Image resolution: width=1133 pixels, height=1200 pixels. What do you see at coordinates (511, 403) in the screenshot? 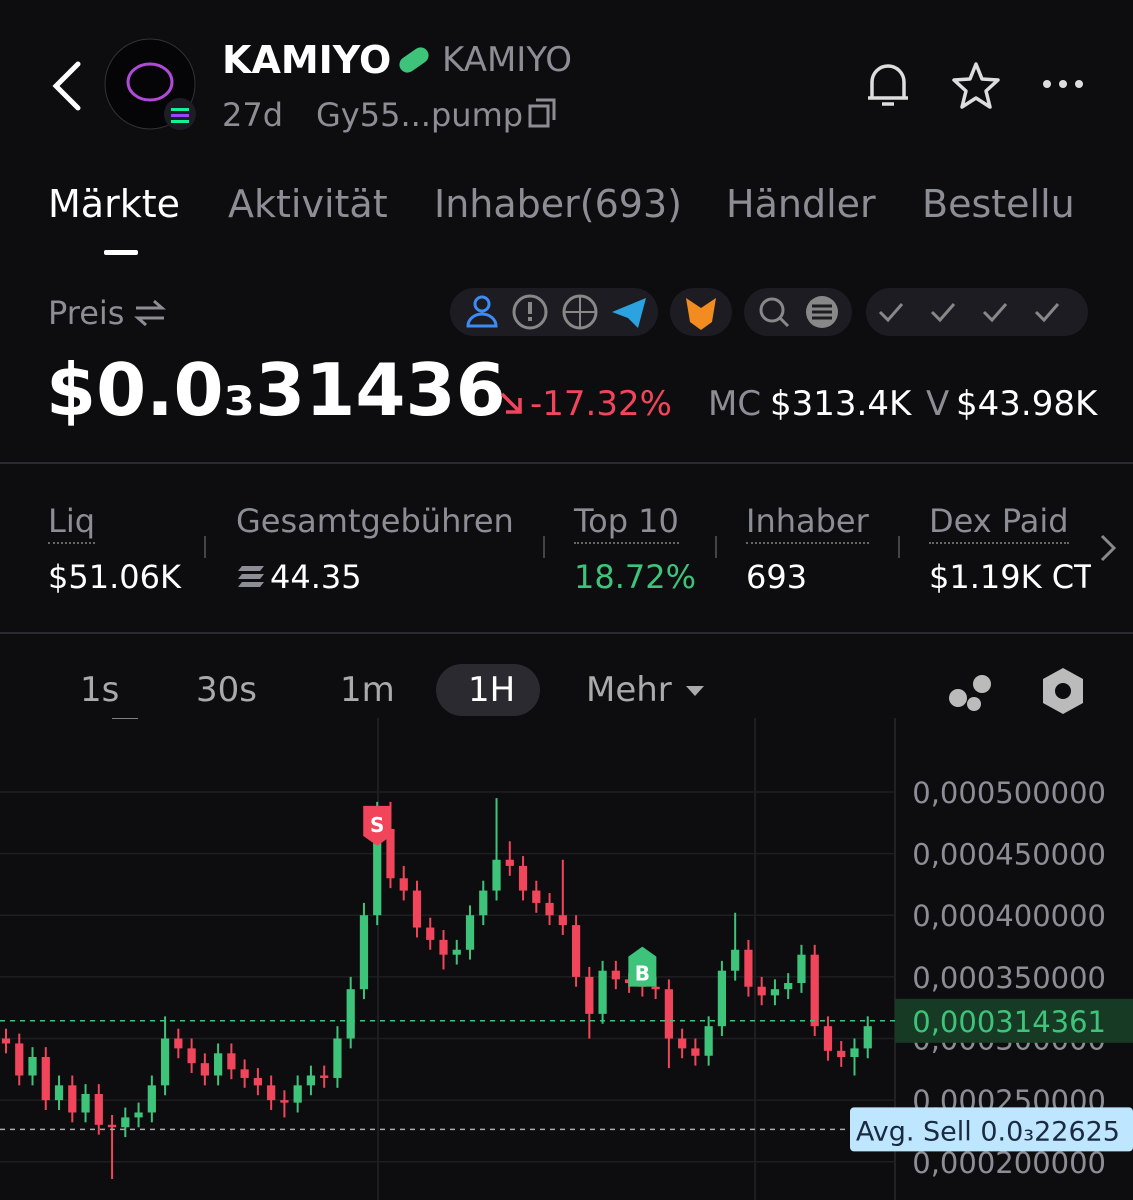
I see `down-arrow` at bounding box center [511, 403].